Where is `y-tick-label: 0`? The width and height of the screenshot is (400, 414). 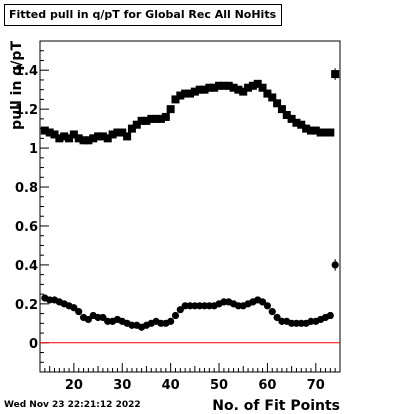 y-tick-label: 0 is located at coordinates (33, 344).